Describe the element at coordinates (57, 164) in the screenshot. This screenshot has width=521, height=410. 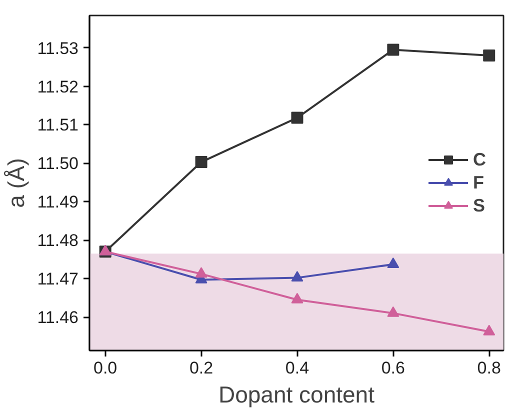
I see `y-tick-label: 11.50` at that location.